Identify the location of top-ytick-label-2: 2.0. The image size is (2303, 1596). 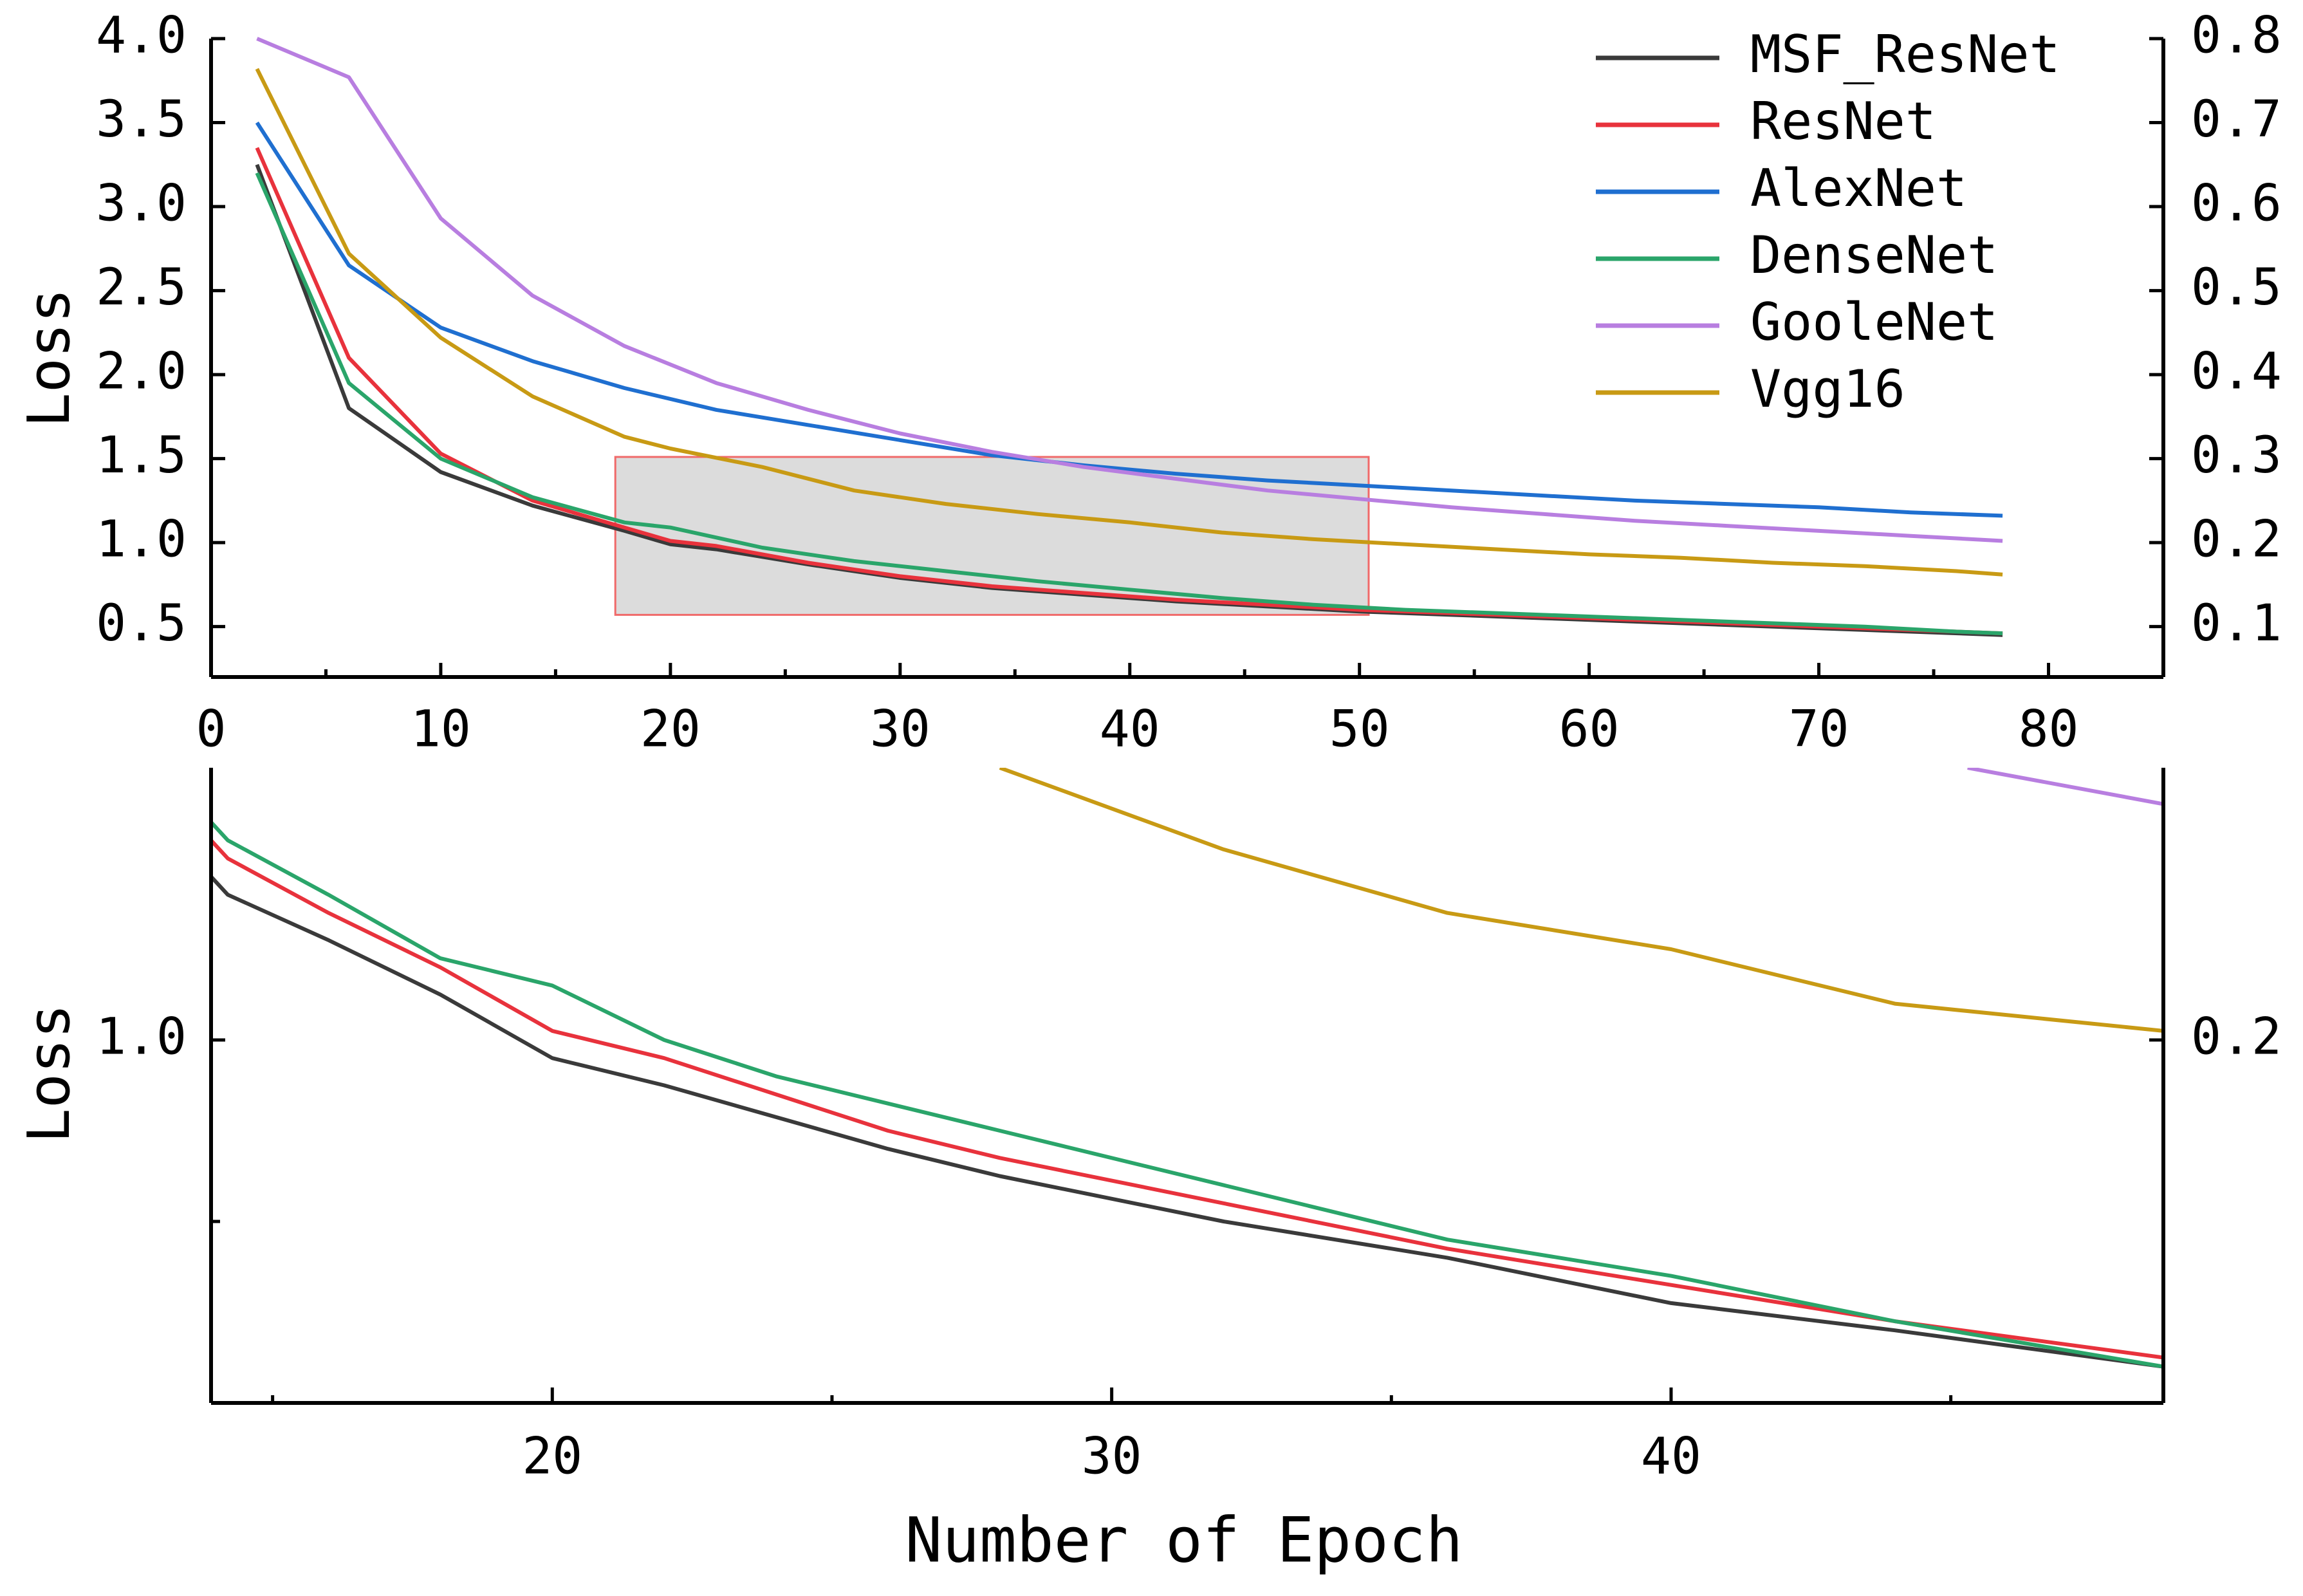
(142, 372).